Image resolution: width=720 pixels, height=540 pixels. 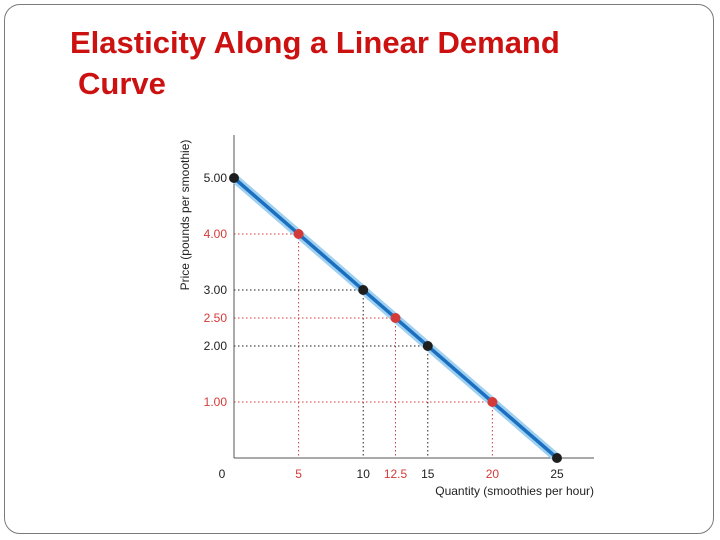 What do you see at coordinates (396, 474) in the screenshot?
I see `x-tick-label: 12.5` at bounding box center [396, 474].